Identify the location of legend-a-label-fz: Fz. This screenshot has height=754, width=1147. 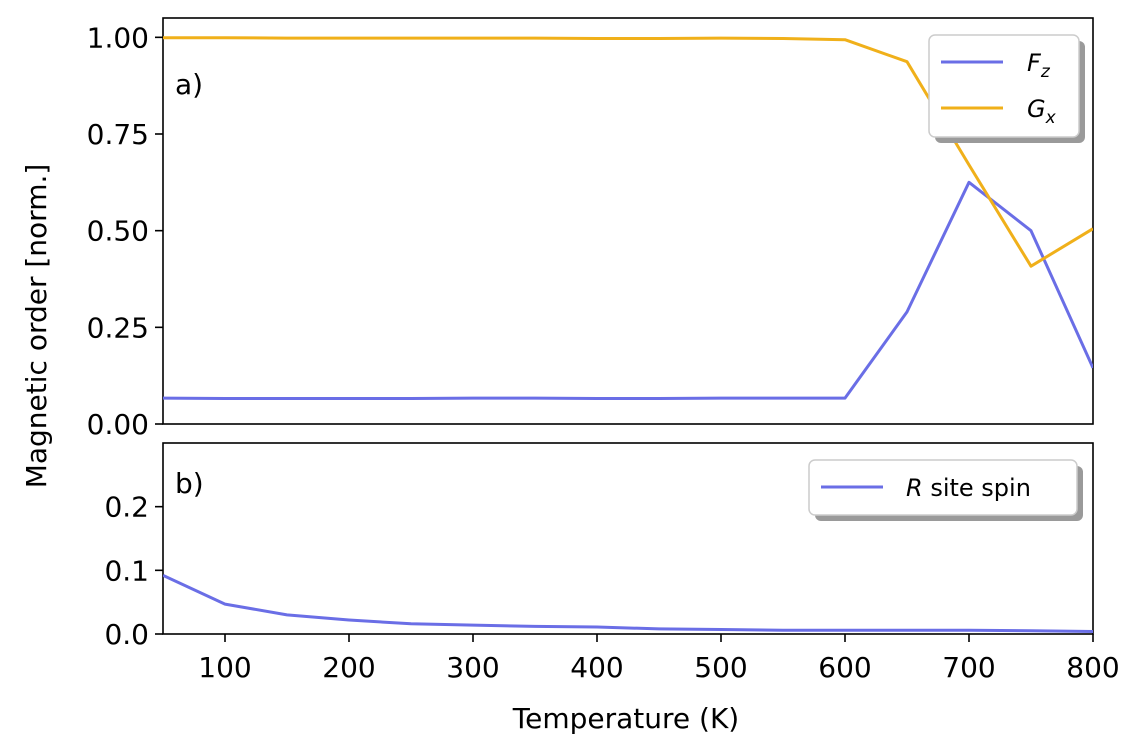
(1039, 65).